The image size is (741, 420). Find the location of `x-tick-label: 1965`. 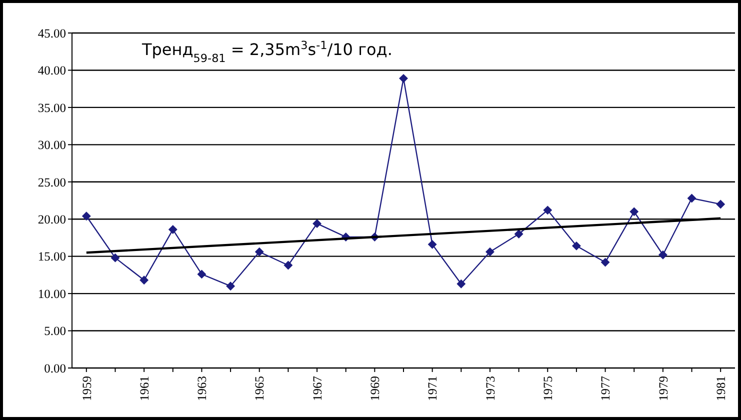

x-tick-label: 1965 is located at coordinates (259, 388).